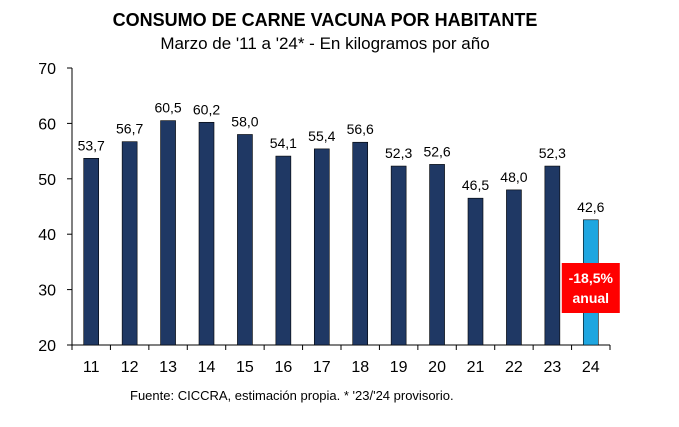  What do you see at coordinates (514, 367) in the screenshot?
I see `x-tick-label-22: 22` at bounding box center [514, 367].